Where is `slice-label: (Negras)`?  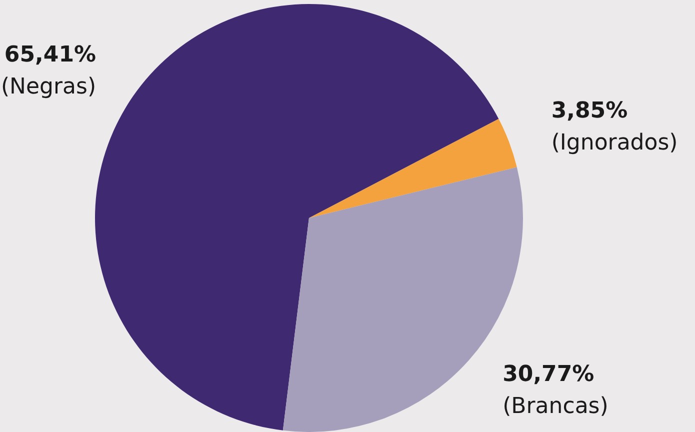
slice-label: (Negras) is located at coordinates (48, 87).